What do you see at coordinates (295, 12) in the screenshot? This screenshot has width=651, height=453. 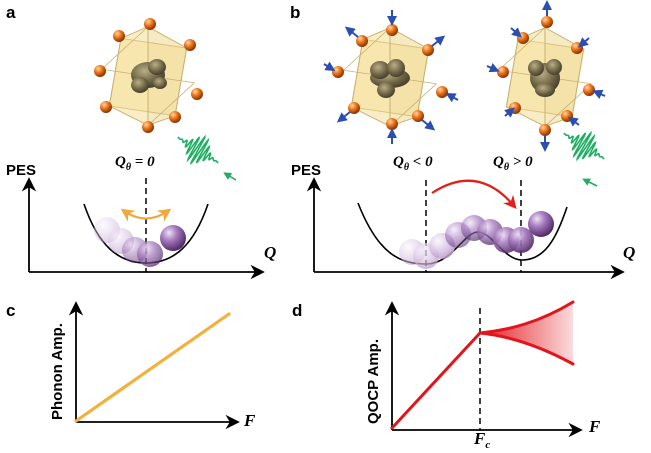 I see `panel-label-b: b` at bounding box center [295, 12].